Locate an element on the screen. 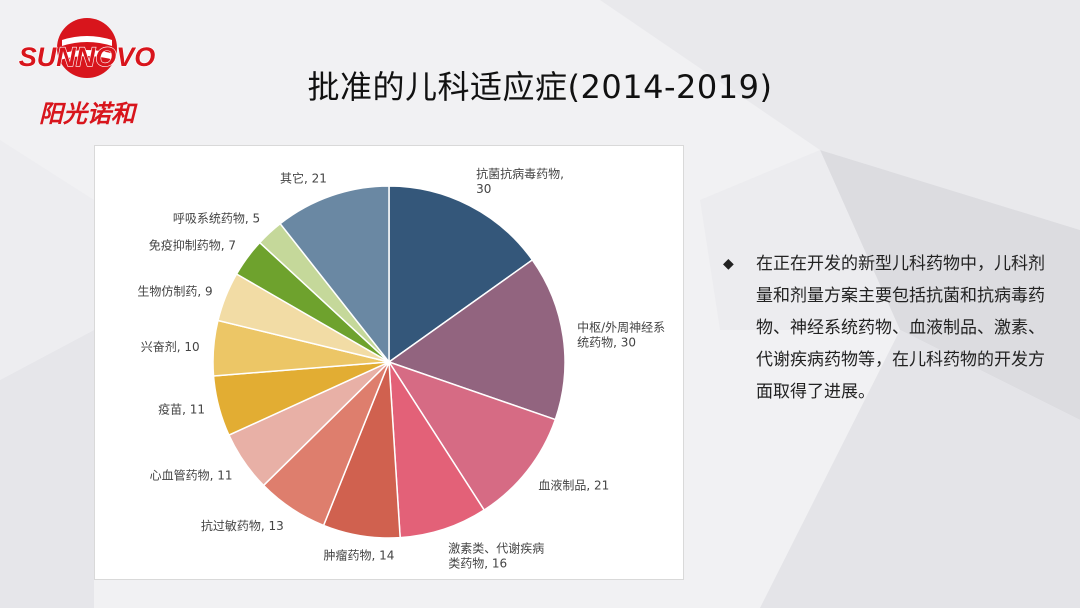 This screenshot has width=1080, height=608. pie-label-11: 呼吸系统药物, 5 is located at coordinates (216, 218).